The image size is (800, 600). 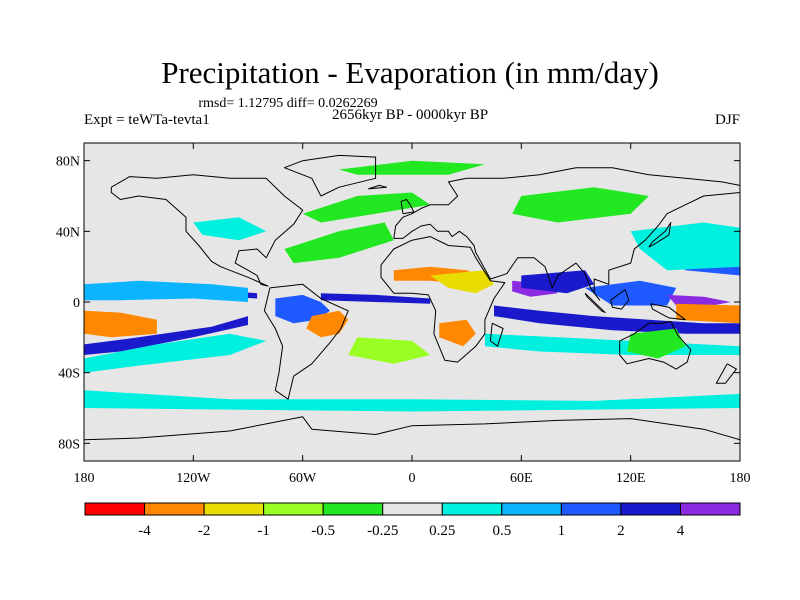 What do you see at coordinates (410, 115) in the screenshot?
I see `period-label: 2656kyr BP - 0000kyr BP` at bounding box center [410, 115].